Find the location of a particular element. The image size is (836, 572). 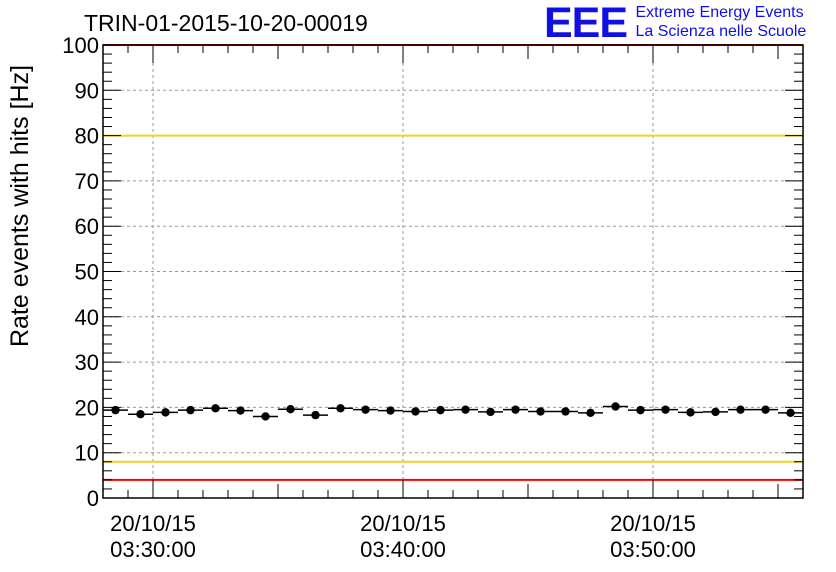

y-tick-label: 90 is located at coordinates (87, 90).